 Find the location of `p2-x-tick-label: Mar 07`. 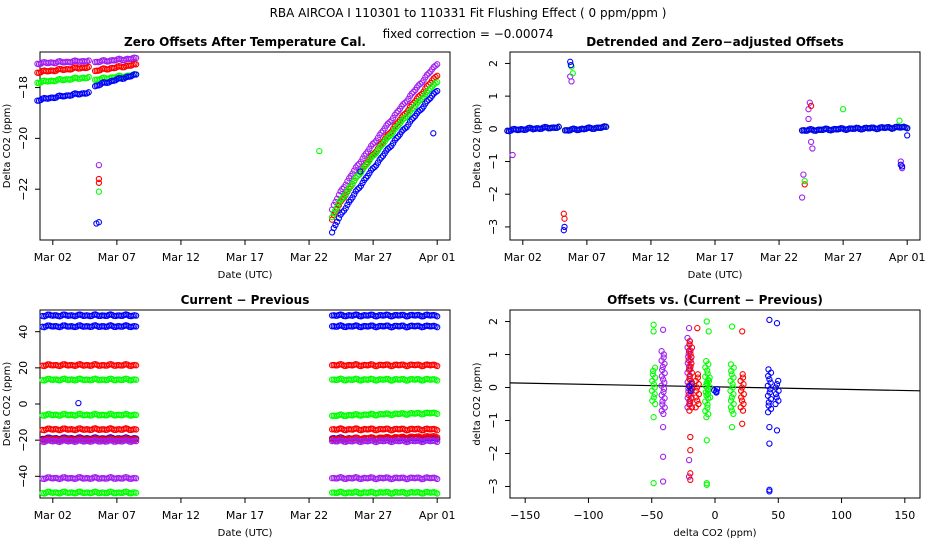

p2-x-tick-label: Mar 07 is located at coordinates (587, 257).